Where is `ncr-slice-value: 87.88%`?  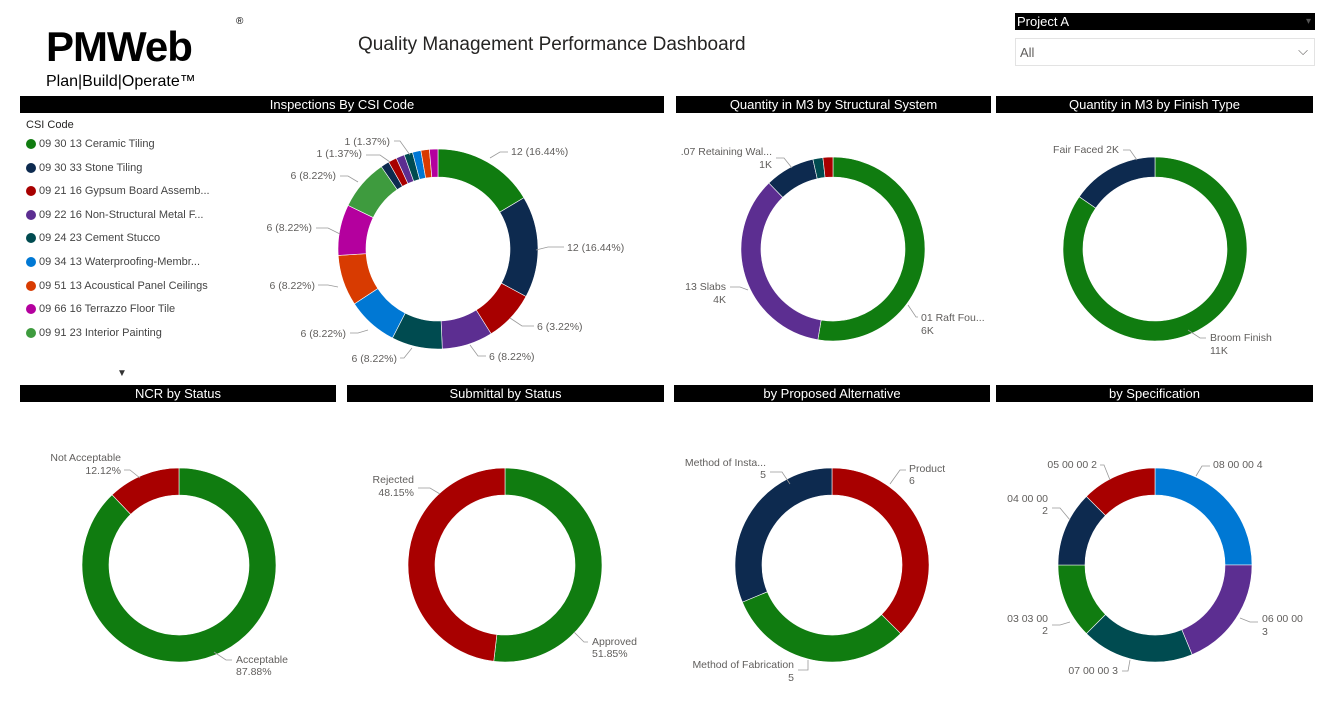 ncr-slice-value: 87.88% is located at coordinates (254, 672).